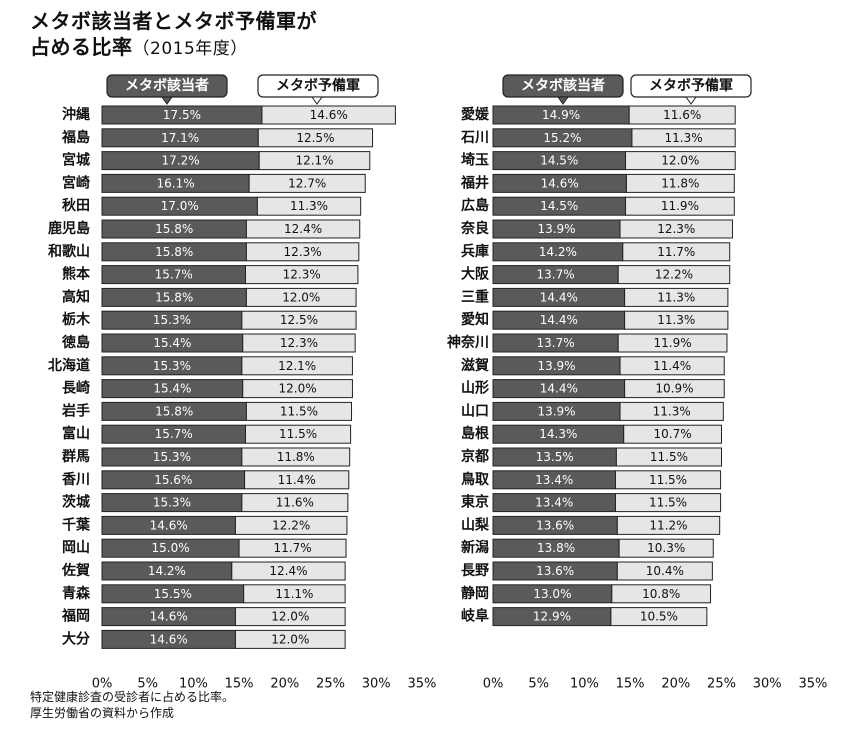  I want to click on data-label-reserve: 10.9%, so click(674, 389).